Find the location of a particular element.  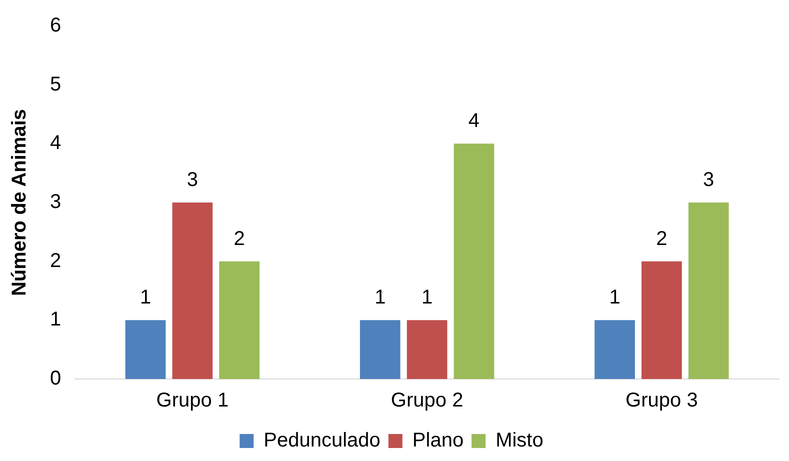

y-tick-label: 3 is located at coordinates (56, 202).